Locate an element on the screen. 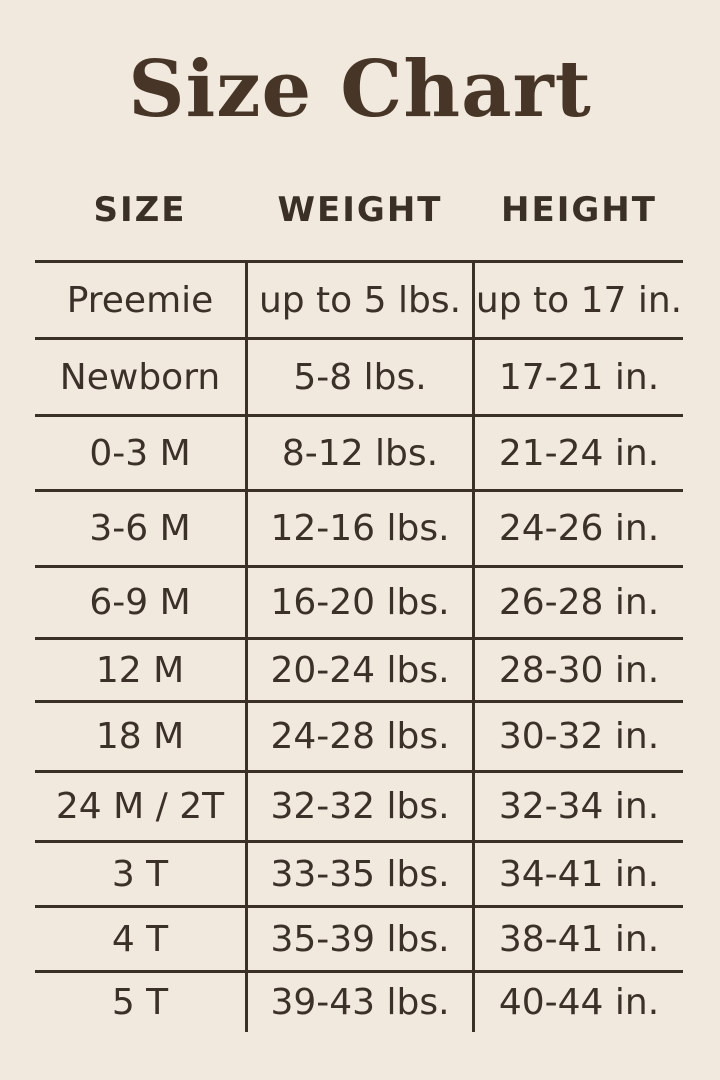 Image resolution: width=720 pixels, height=1080 pixels. table-row: 3 T 33-35 lbs. 34-41 in. is located at coordinates (359, 872).